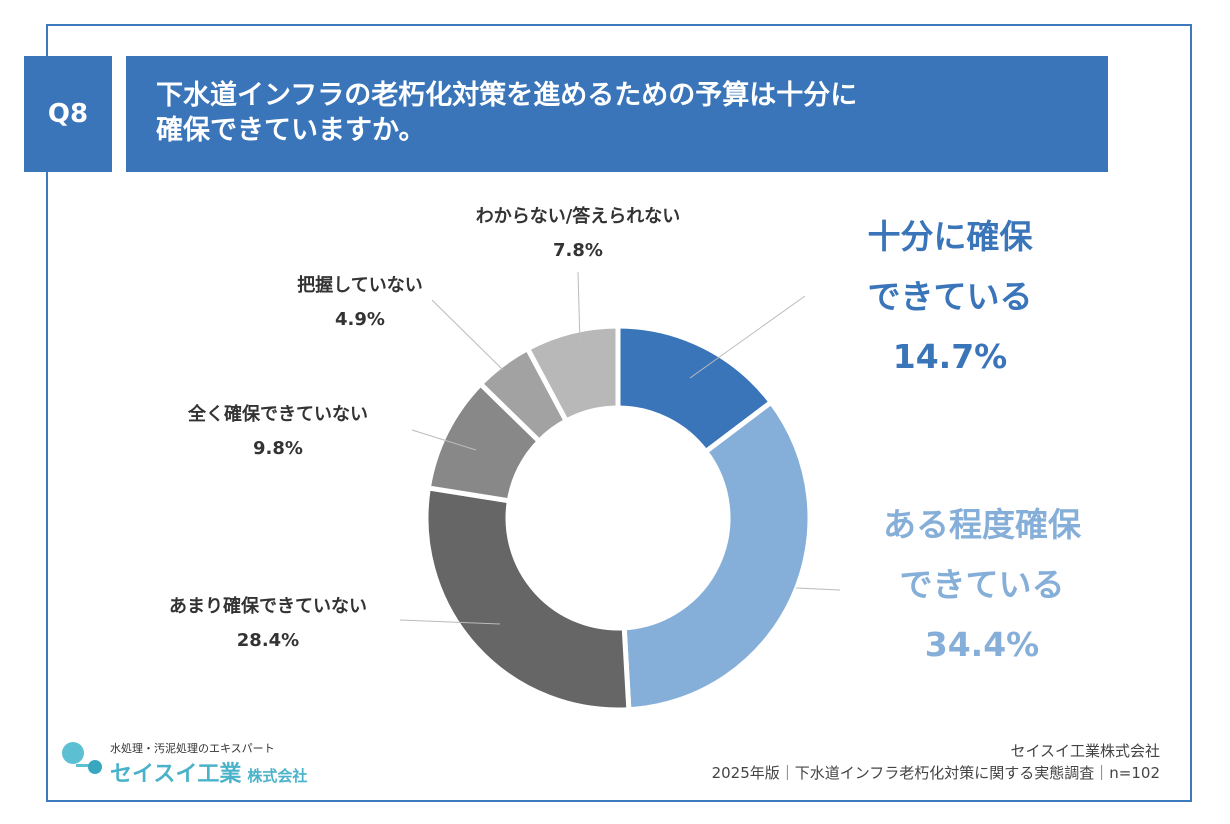 The width and height of the screenshot is (1230, 824). Describe the element at coordinates (268, 640) in the screenshot. I see `slice-value-3: 28.4%` at that location.